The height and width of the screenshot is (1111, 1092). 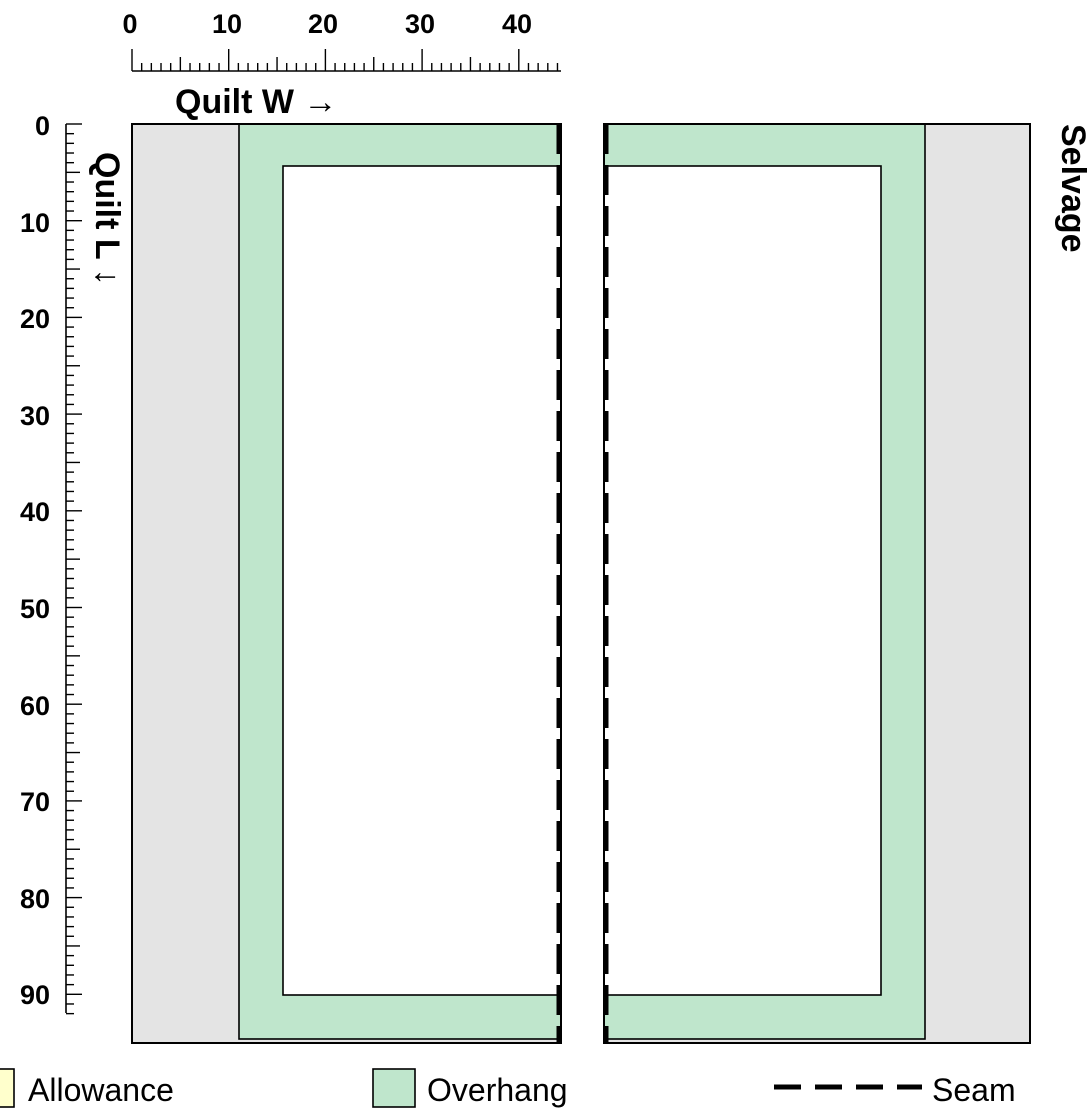 I want to click on y-tick-label-10: 10, so click(x=35, y=223).